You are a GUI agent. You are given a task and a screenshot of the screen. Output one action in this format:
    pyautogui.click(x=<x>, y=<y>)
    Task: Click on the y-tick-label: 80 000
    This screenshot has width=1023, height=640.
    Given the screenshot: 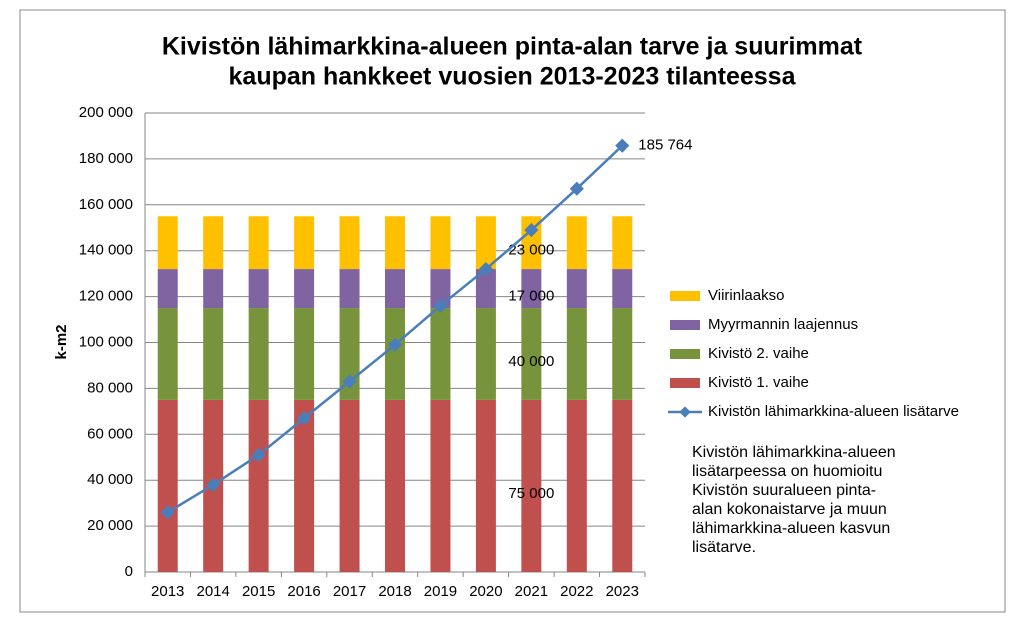 What is the action you would take?
    pyautogui.click(x=110, y=387)
    